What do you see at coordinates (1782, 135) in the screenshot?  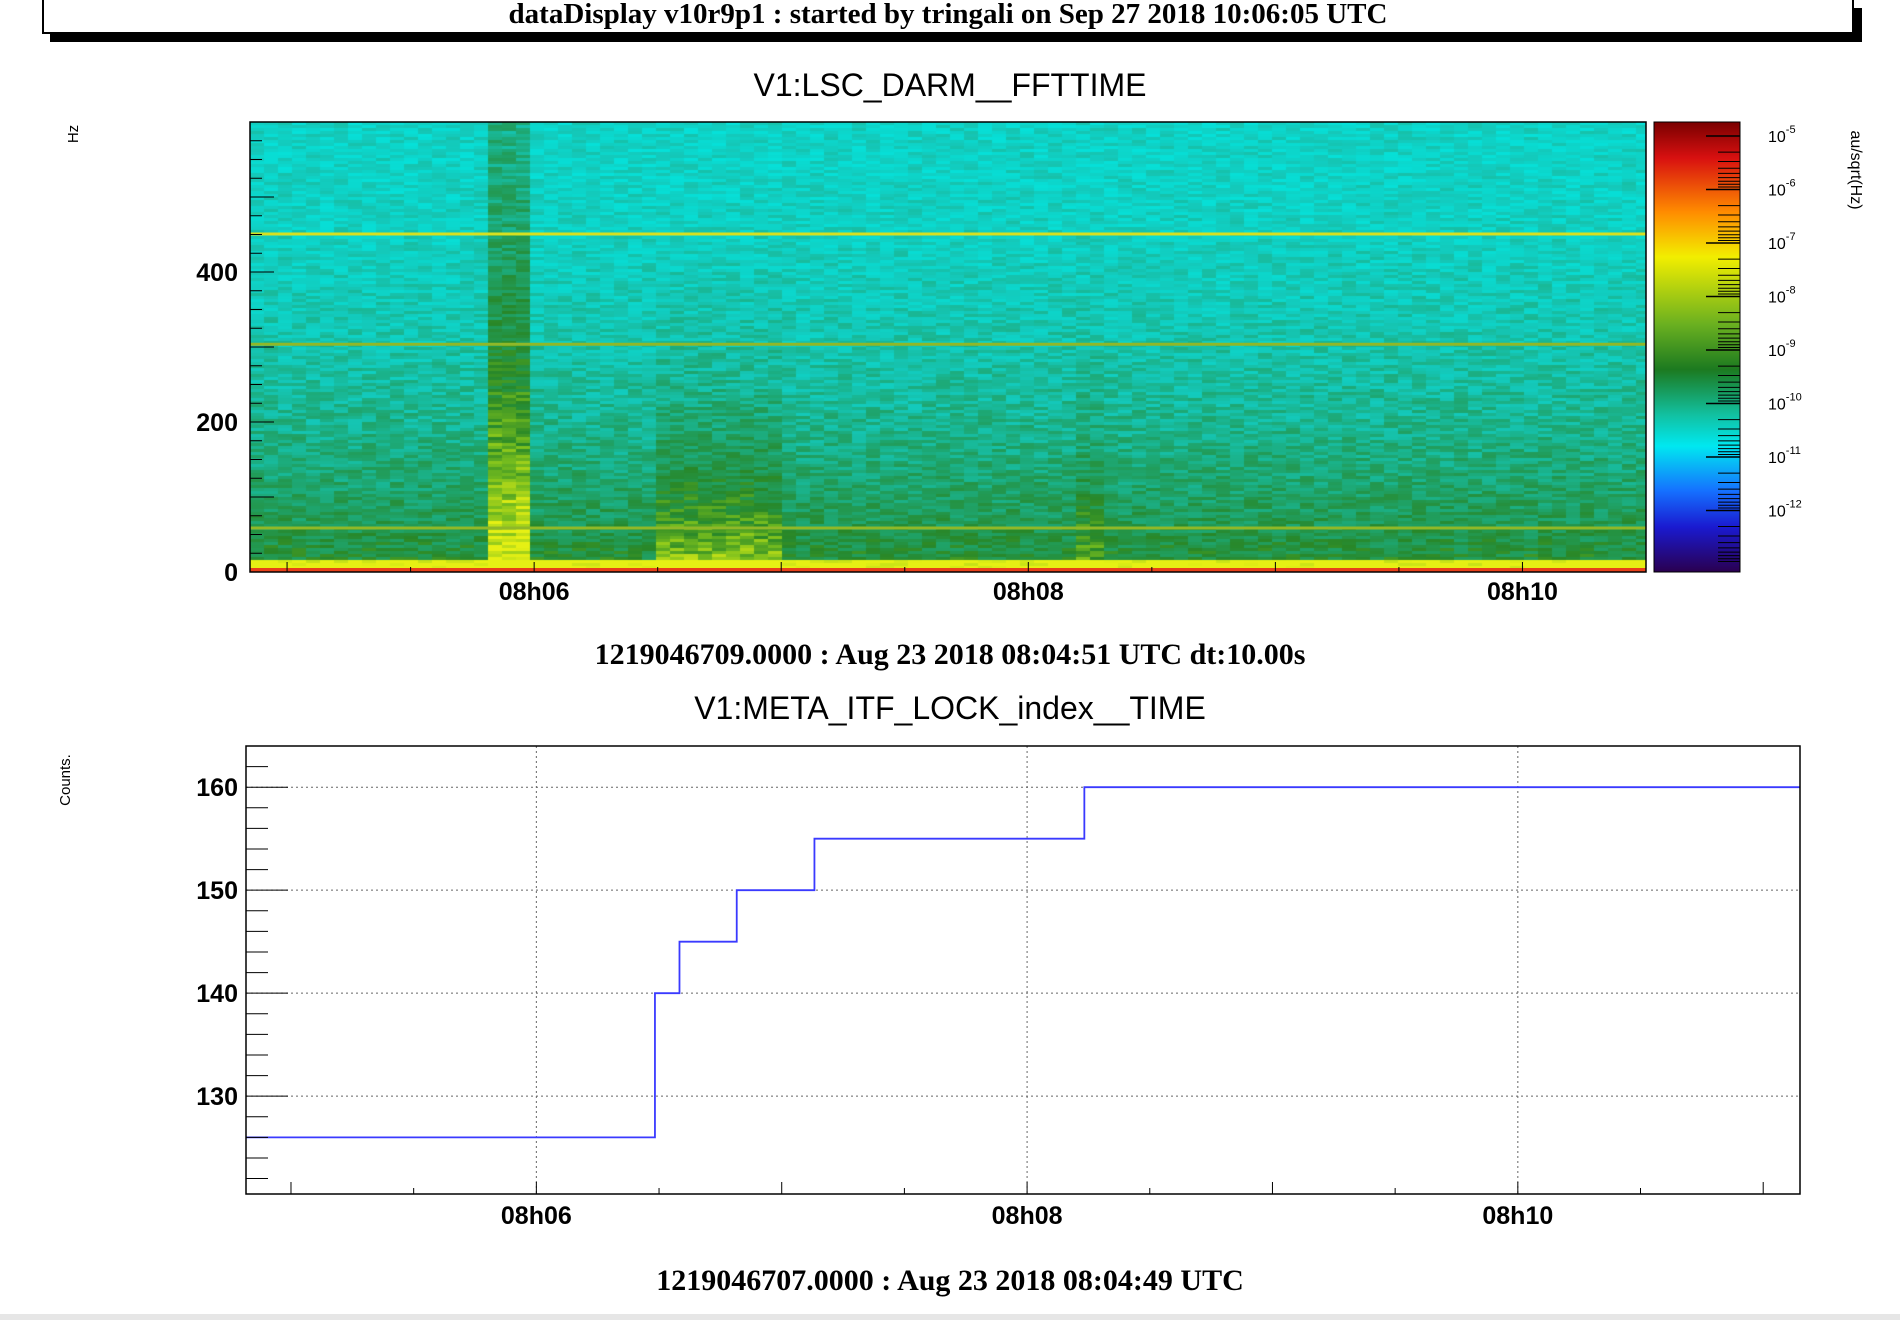 I see `colorbar-tick-label: 10⁻⁵` at bounding box center [1782, 135].